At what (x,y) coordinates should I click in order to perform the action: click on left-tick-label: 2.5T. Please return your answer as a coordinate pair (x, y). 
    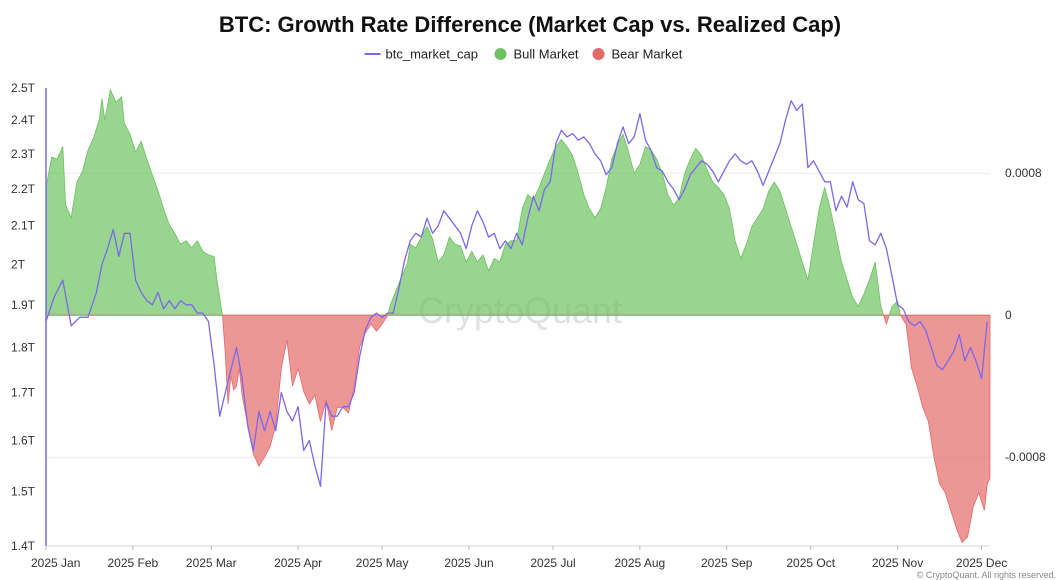
    Looking at the image, I should click on (23, 88).